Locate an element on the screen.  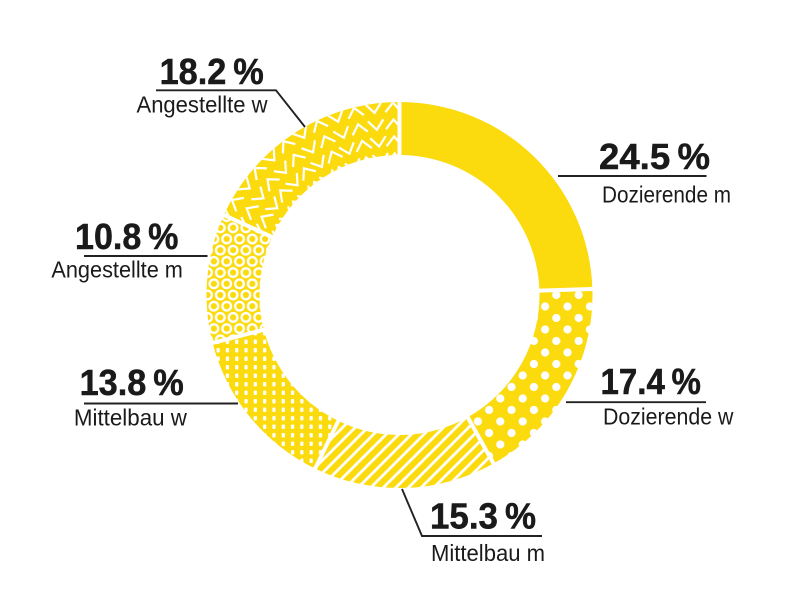
svg-text: Angestellte w is located at coordinates (202, 104).